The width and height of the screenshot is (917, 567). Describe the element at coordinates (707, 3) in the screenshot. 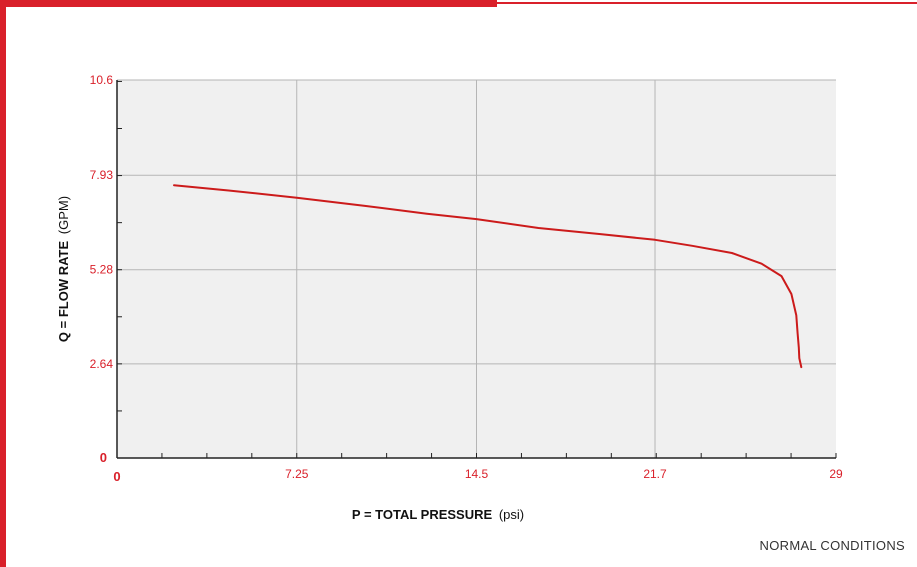

I see `top-accent-line` at that location.